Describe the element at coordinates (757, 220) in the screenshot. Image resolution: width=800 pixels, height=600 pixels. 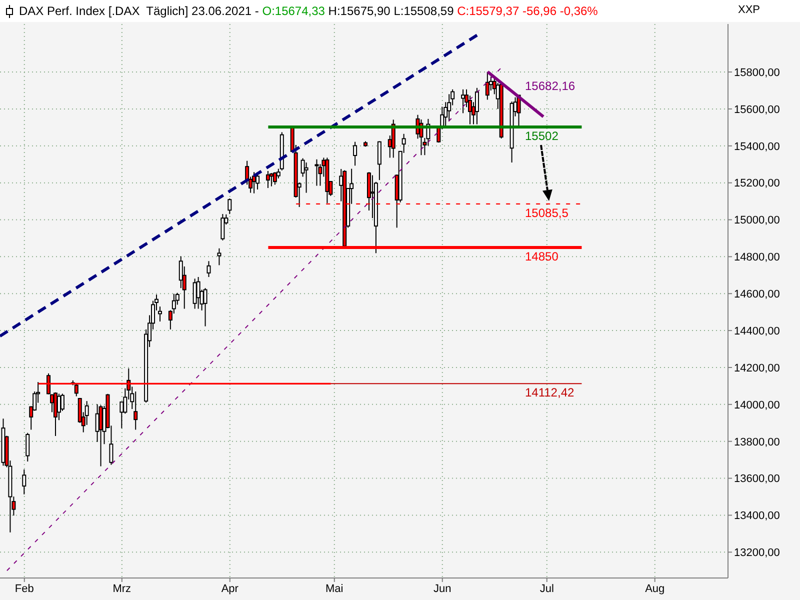
I see `y-tick-label: 15000,00` at that location.